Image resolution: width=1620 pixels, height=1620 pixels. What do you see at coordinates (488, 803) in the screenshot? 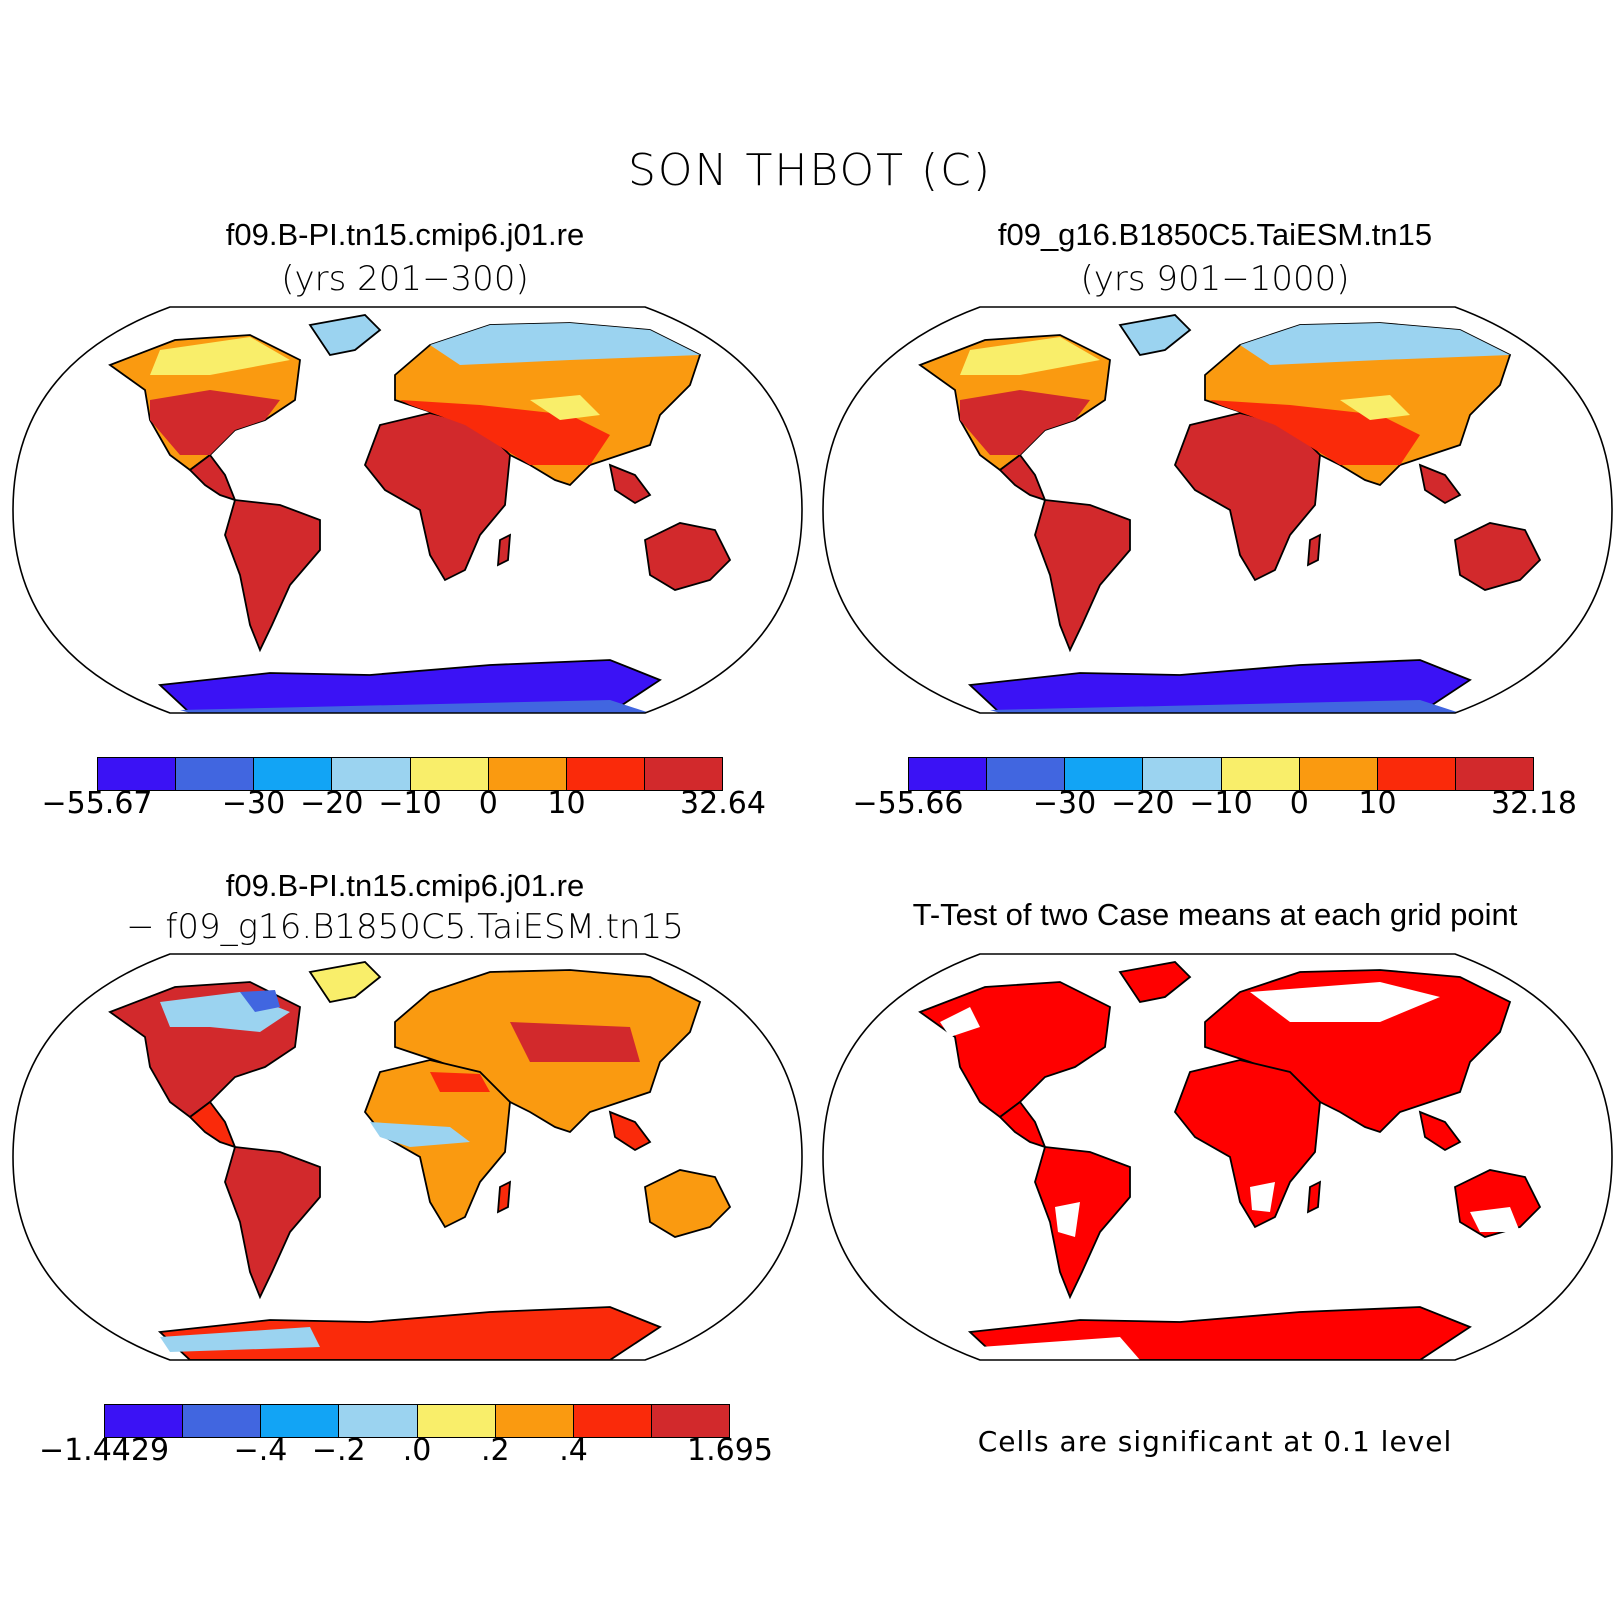
I see `colorbar-tick-label: 0` at bounding box center [488, 803].